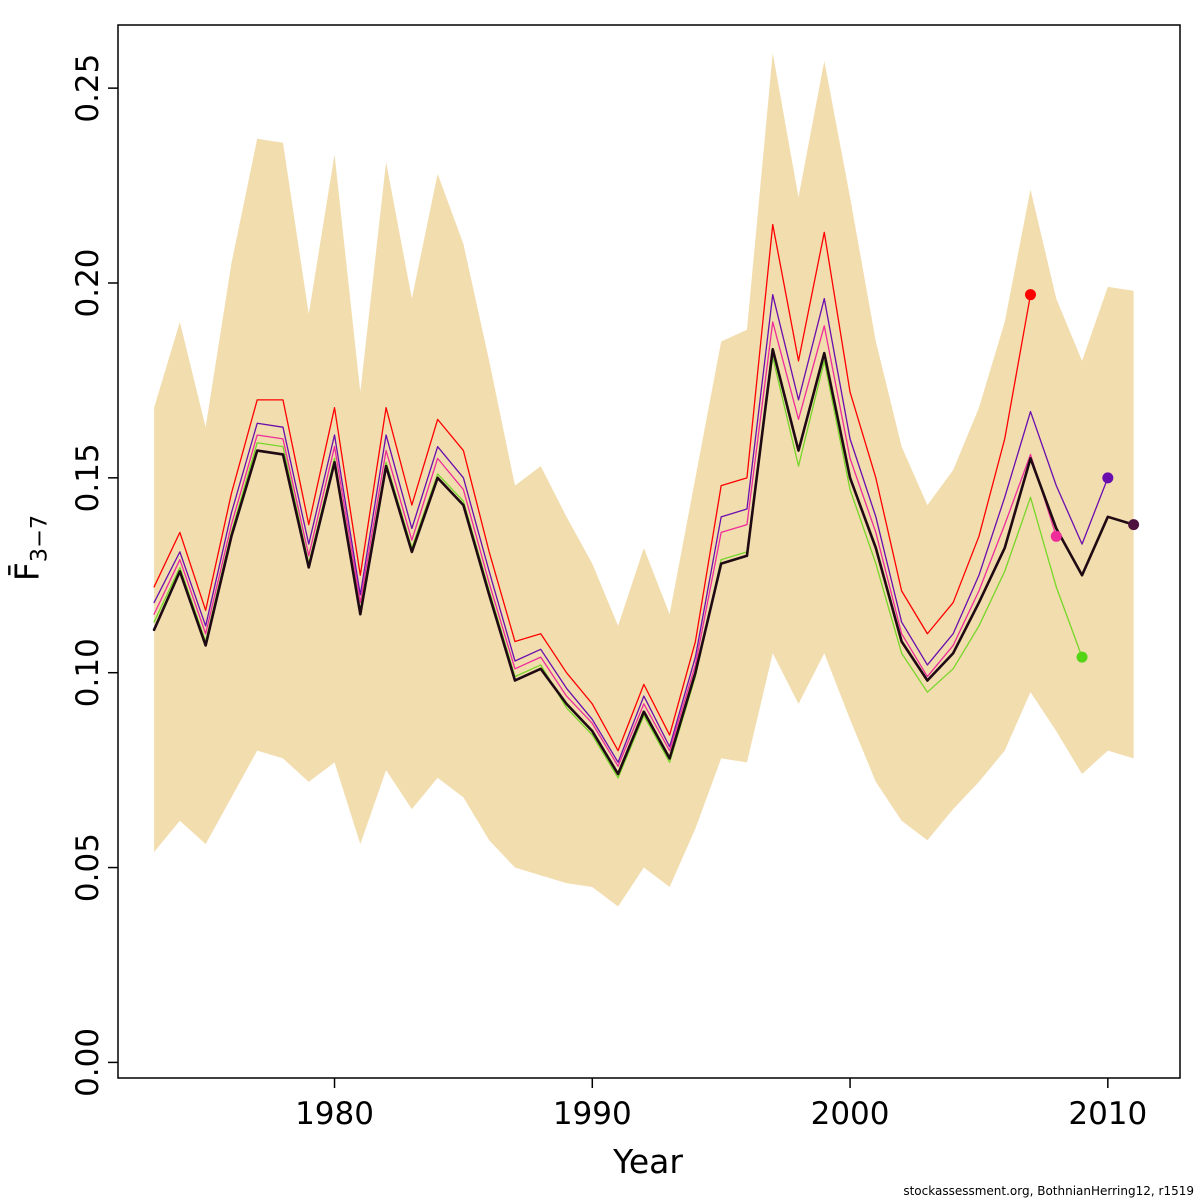 The image size is (1200, 1200). Describe the element at coordinates (850, 1114) in the screenshot. I see `x-tick-label: 2000` at that location.